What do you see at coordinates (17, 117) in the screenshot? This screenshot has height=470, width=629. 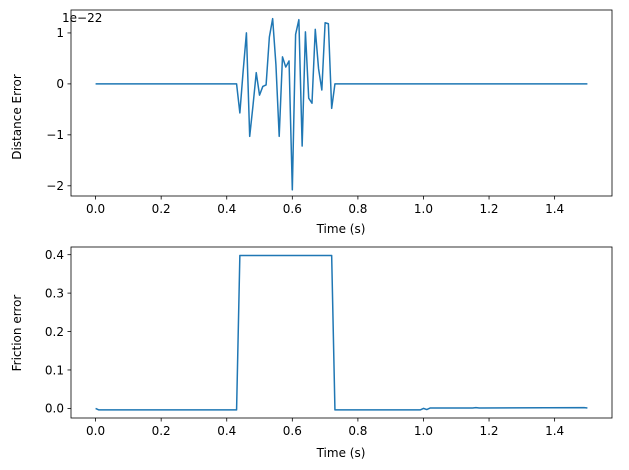 I see `y-axis-label: Distance Error` at bounding box center [17, 117].